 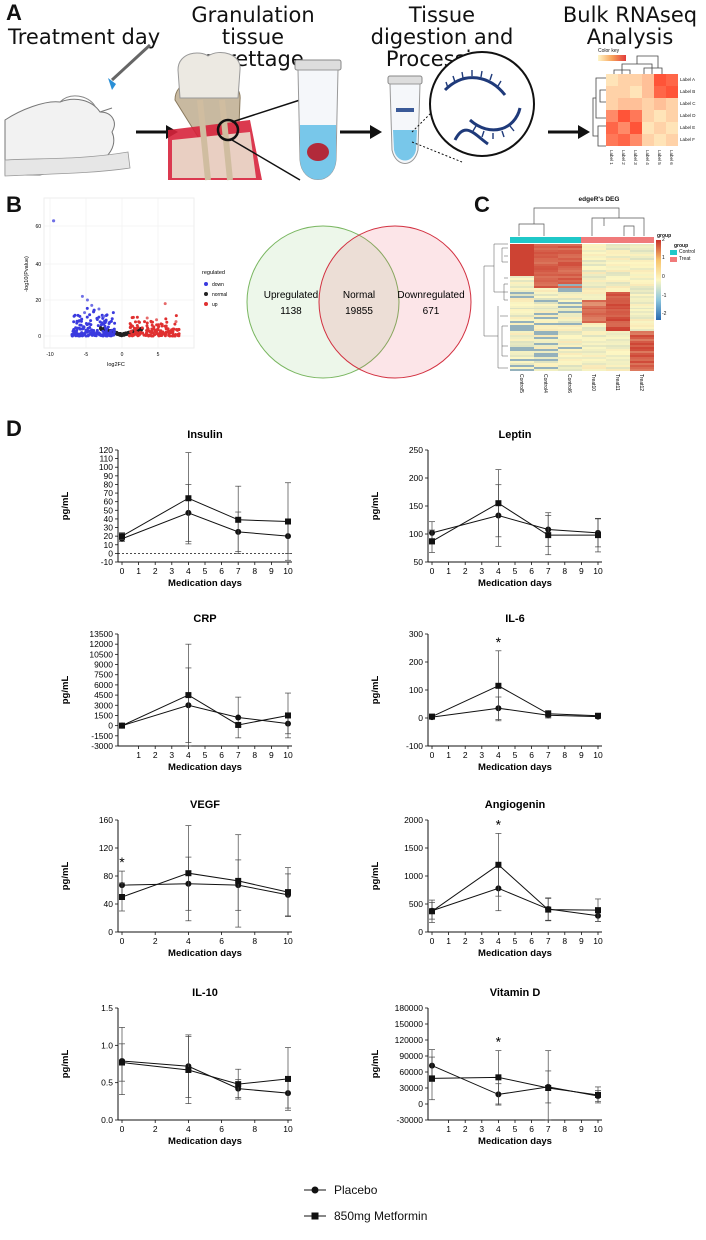 I want to click on heatmap-col-label: Label 2, so click(x=623, y=157).